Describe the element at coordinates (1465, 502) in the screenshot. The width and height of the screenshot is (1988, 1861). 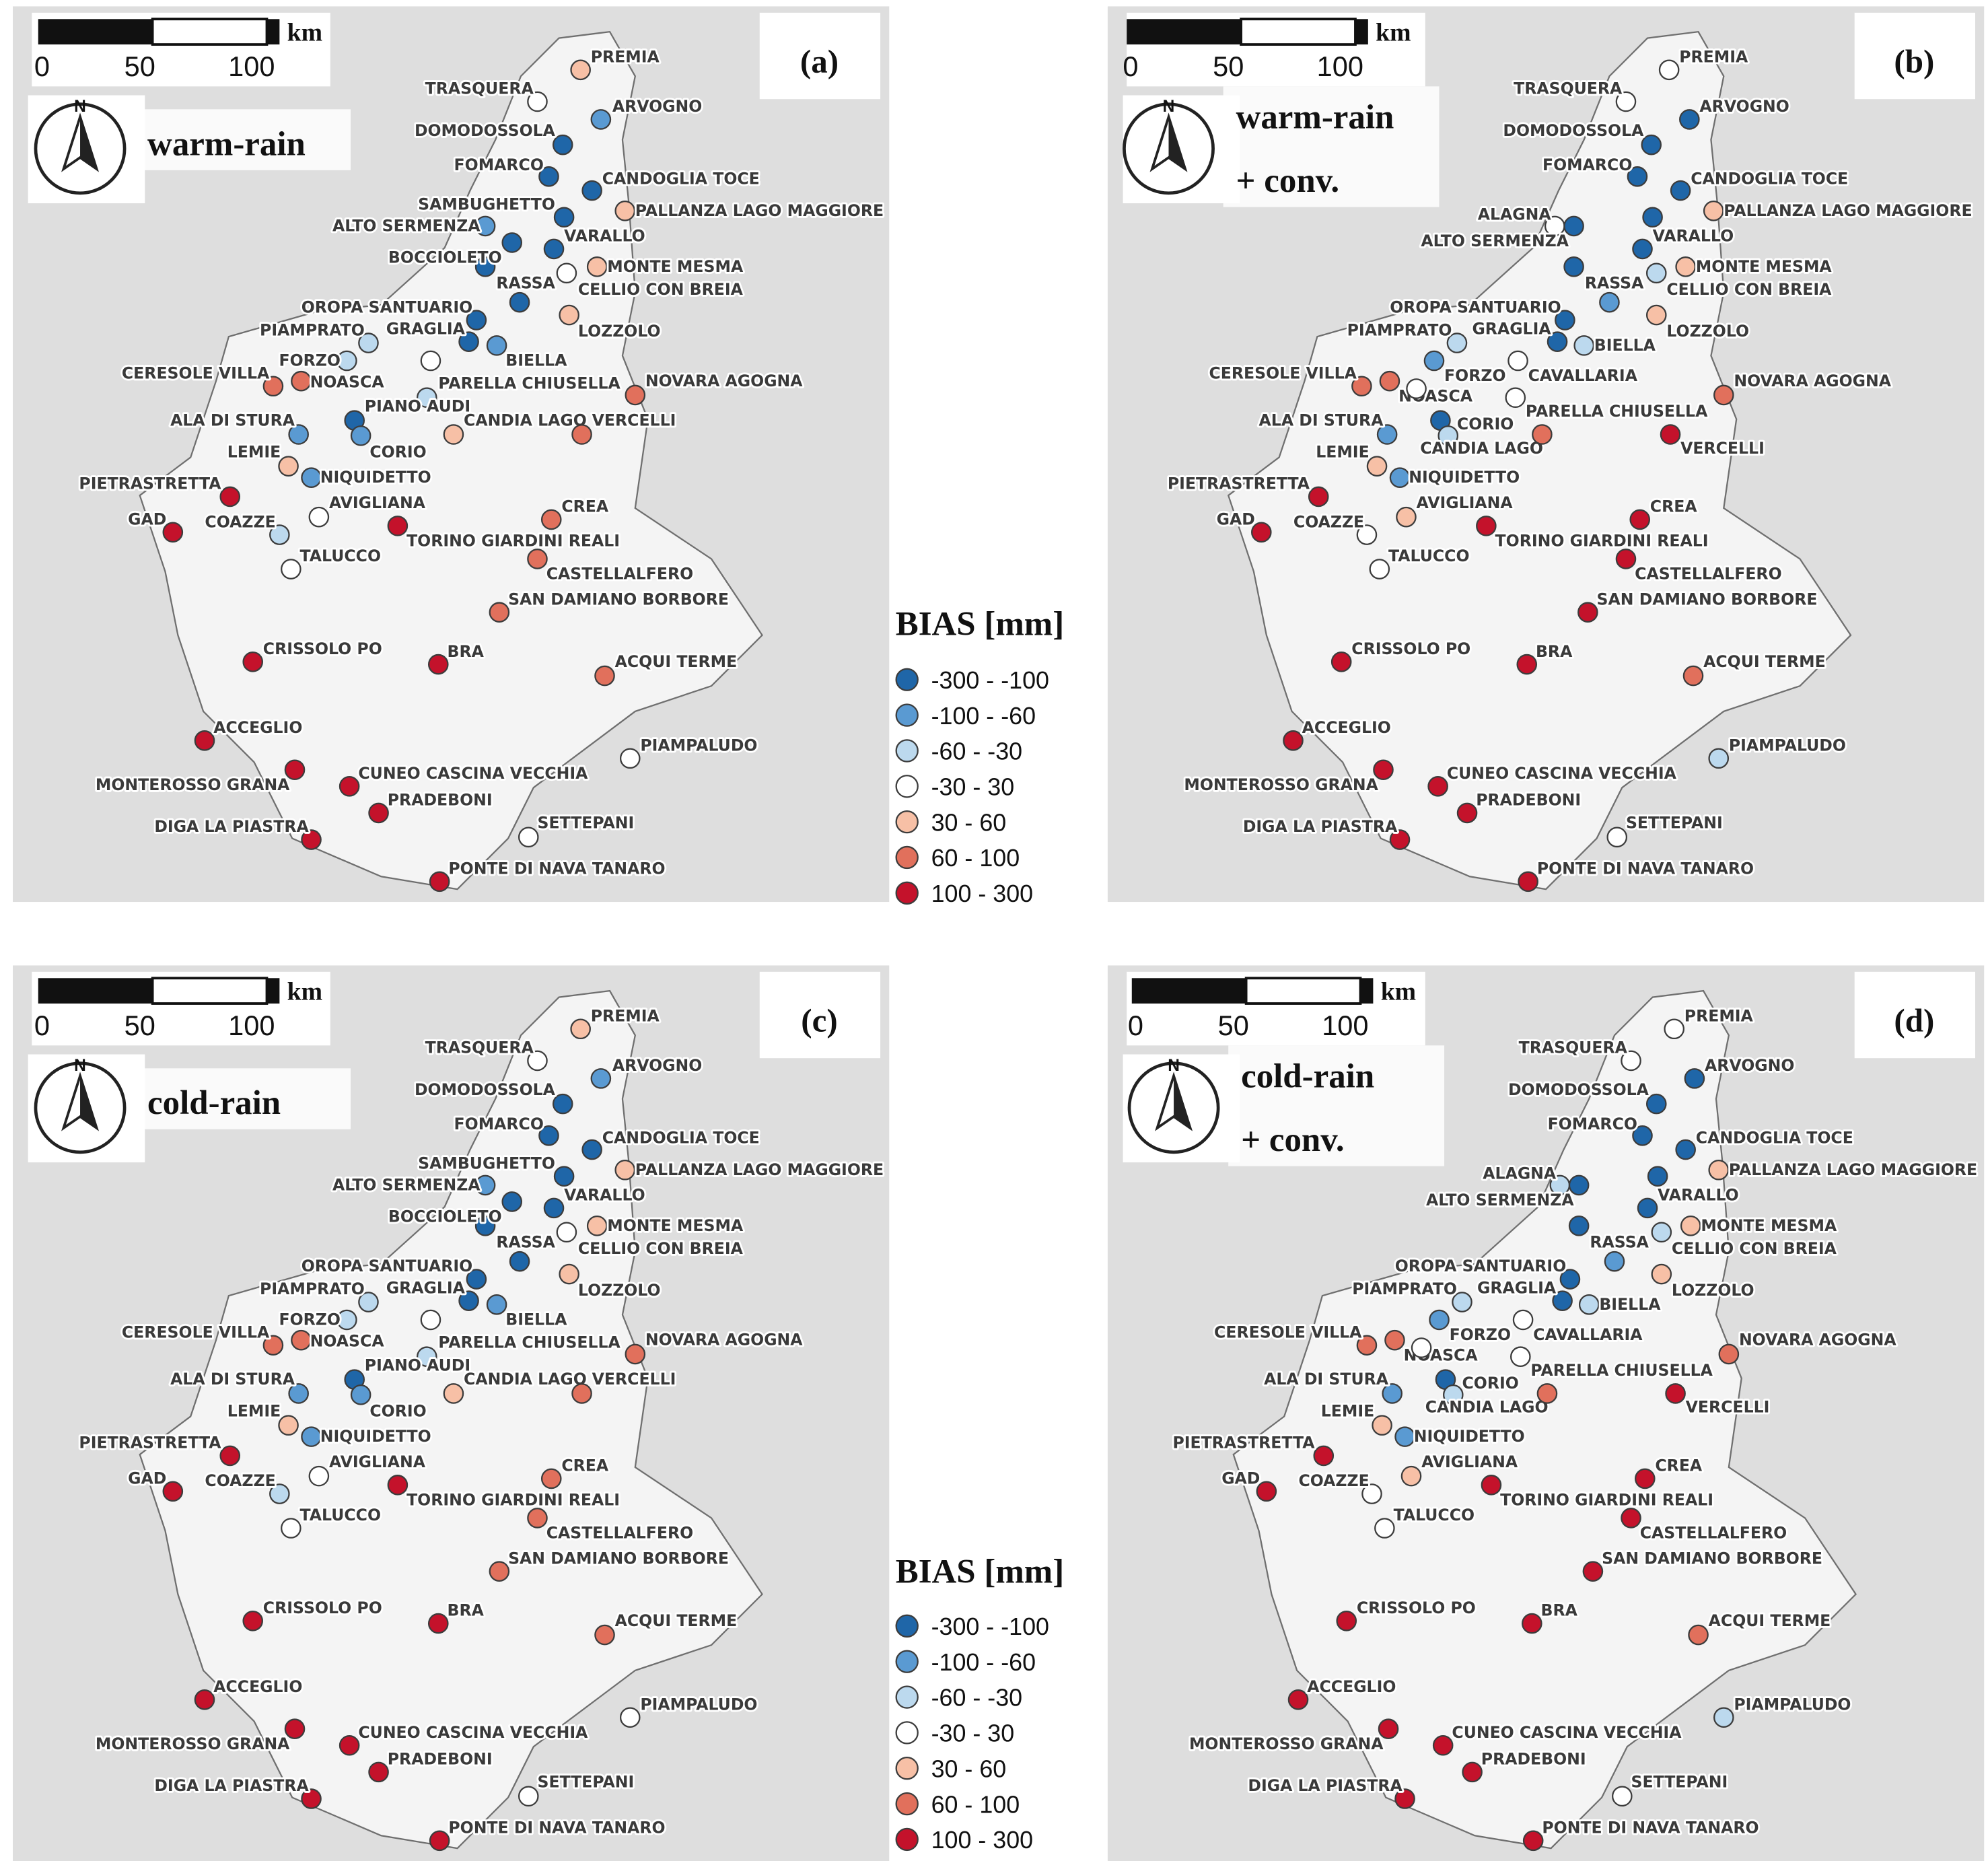
I see `station-label: AVIGLIANA` at that location.